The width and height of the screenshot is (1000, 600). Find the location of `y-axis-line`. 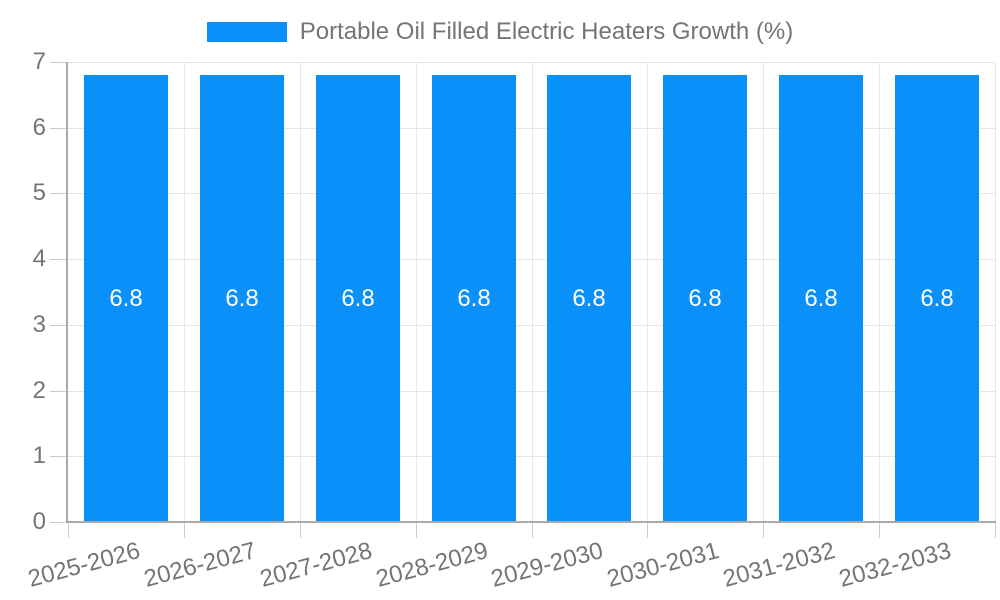

y-axis-line is located at coordinates (67, 292).